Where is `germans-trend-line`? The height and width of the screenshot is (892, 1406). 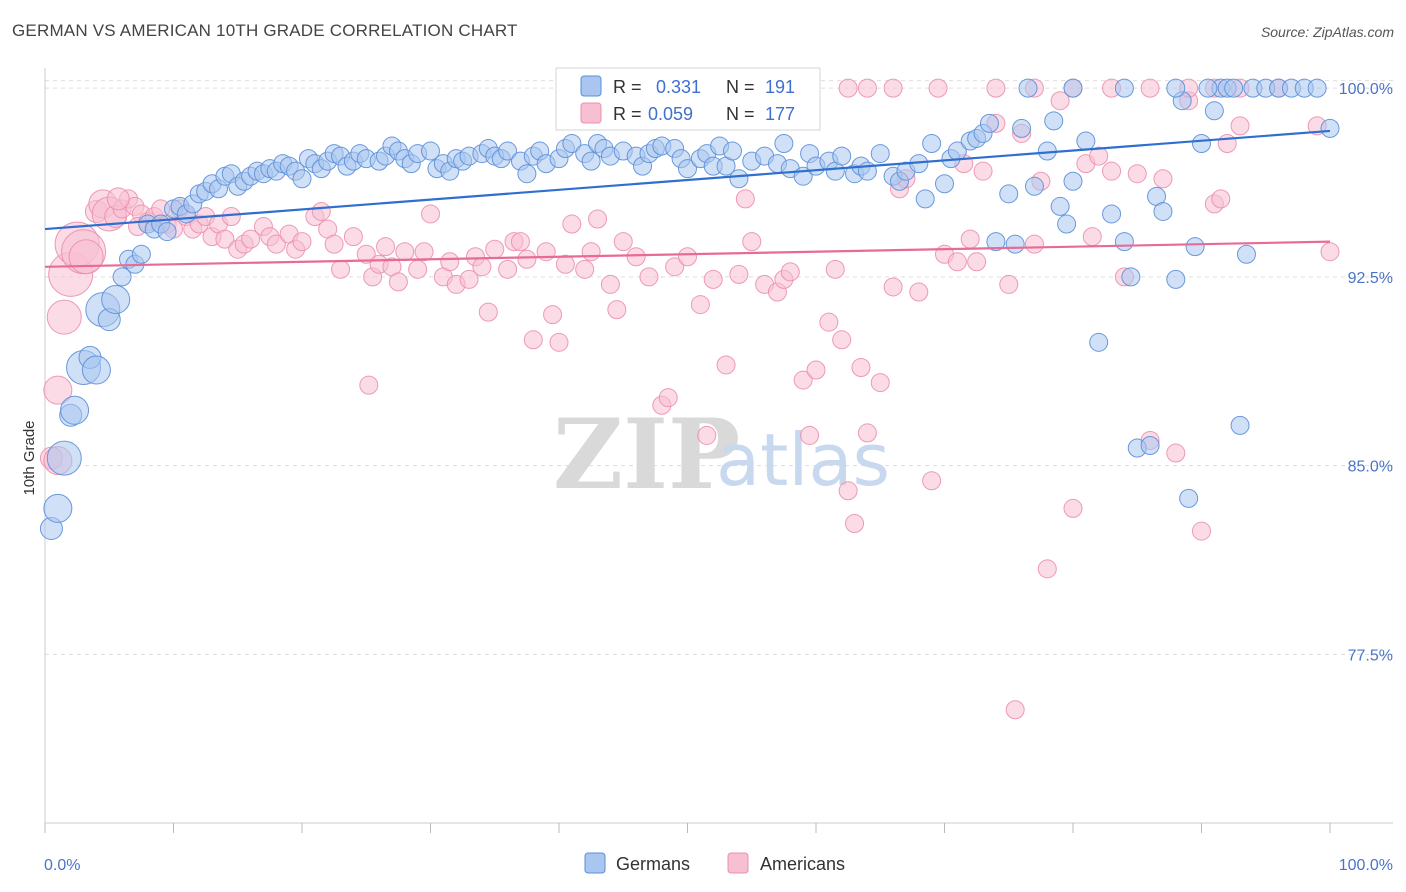 germans-trend-line is located at coordinates (687, 180).